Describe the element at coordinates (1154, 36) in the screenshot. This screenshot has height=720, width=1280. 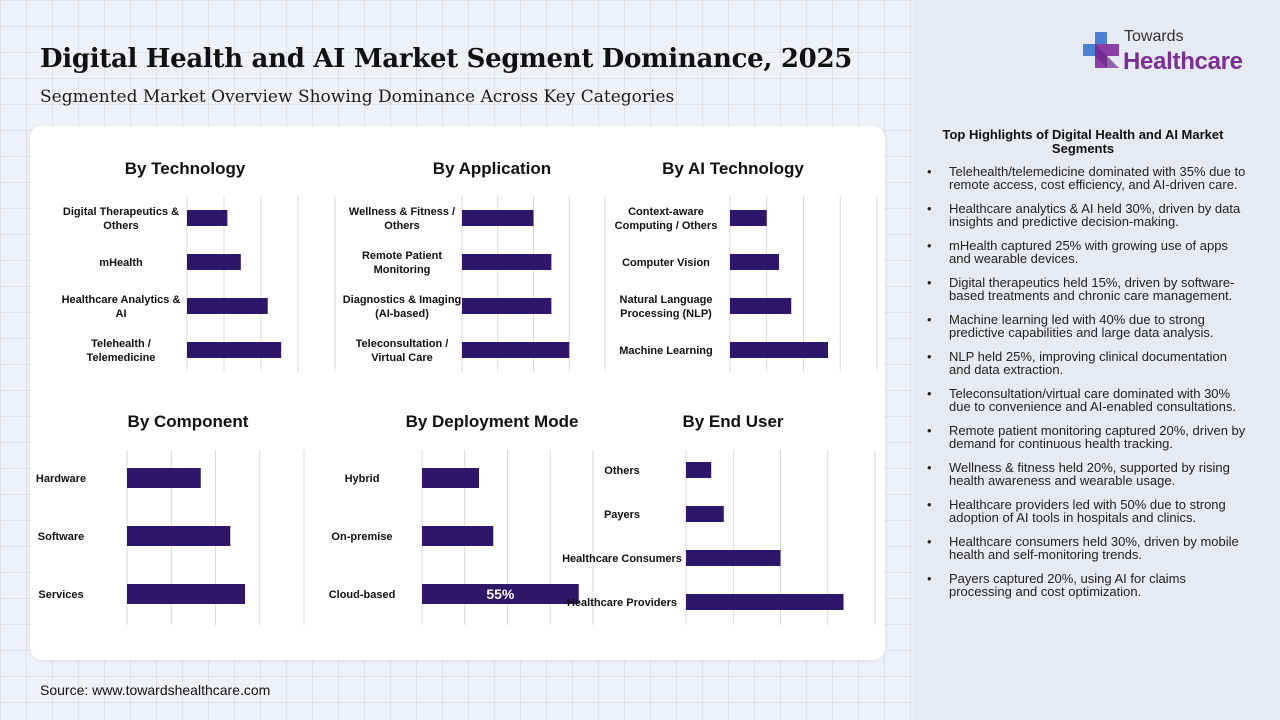
I see `logo-text-top: Towards` at that location.